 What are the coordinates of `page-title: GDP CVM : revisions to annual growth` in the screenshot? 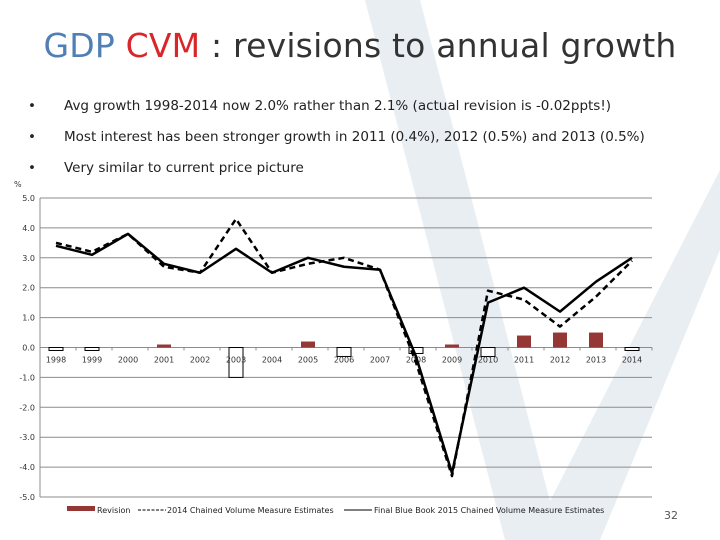 It's located at (360, 45).